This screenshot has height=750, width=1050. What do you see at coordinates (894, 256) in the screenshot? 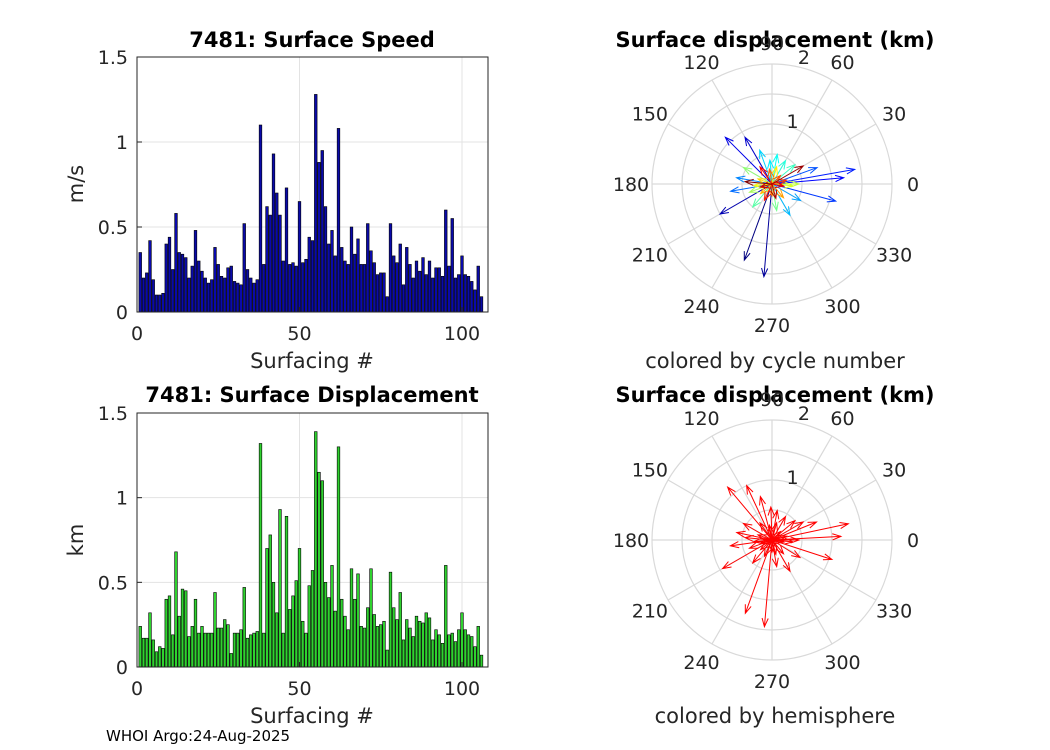
I see `polar-cycle-angle-label: 330` at bounding box center [894, 256].